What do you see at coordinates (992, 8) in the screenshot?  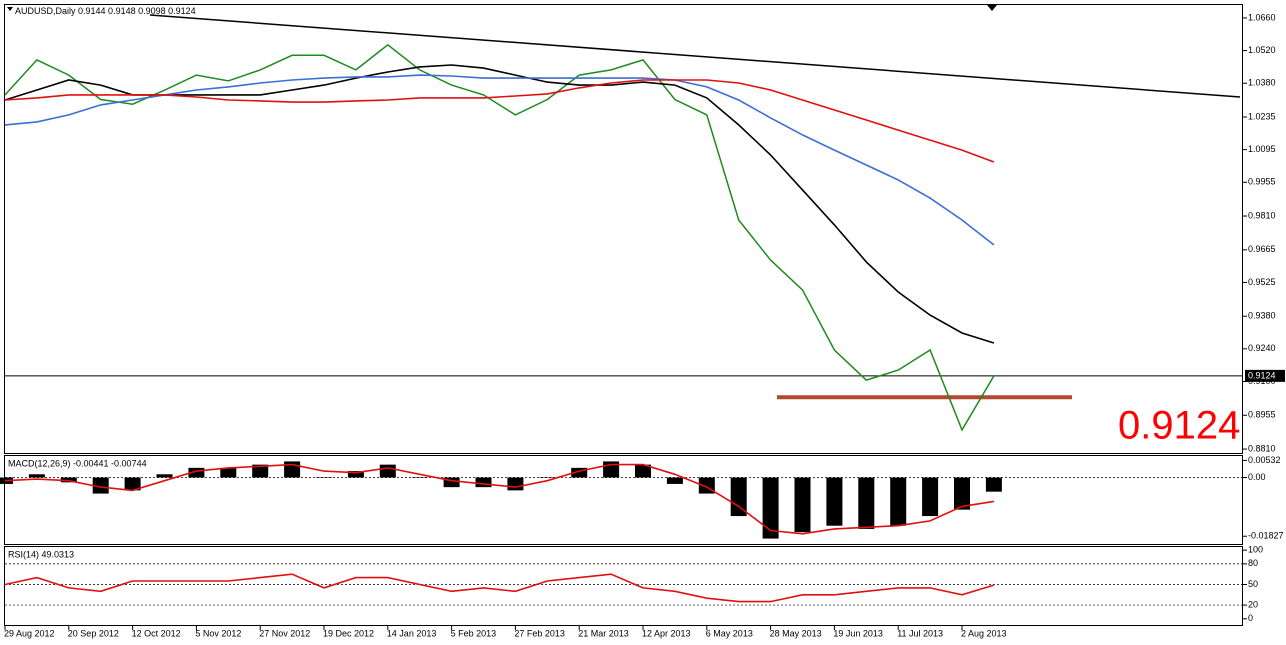 I see `scroll-marker` at bounding box center [992, 8].